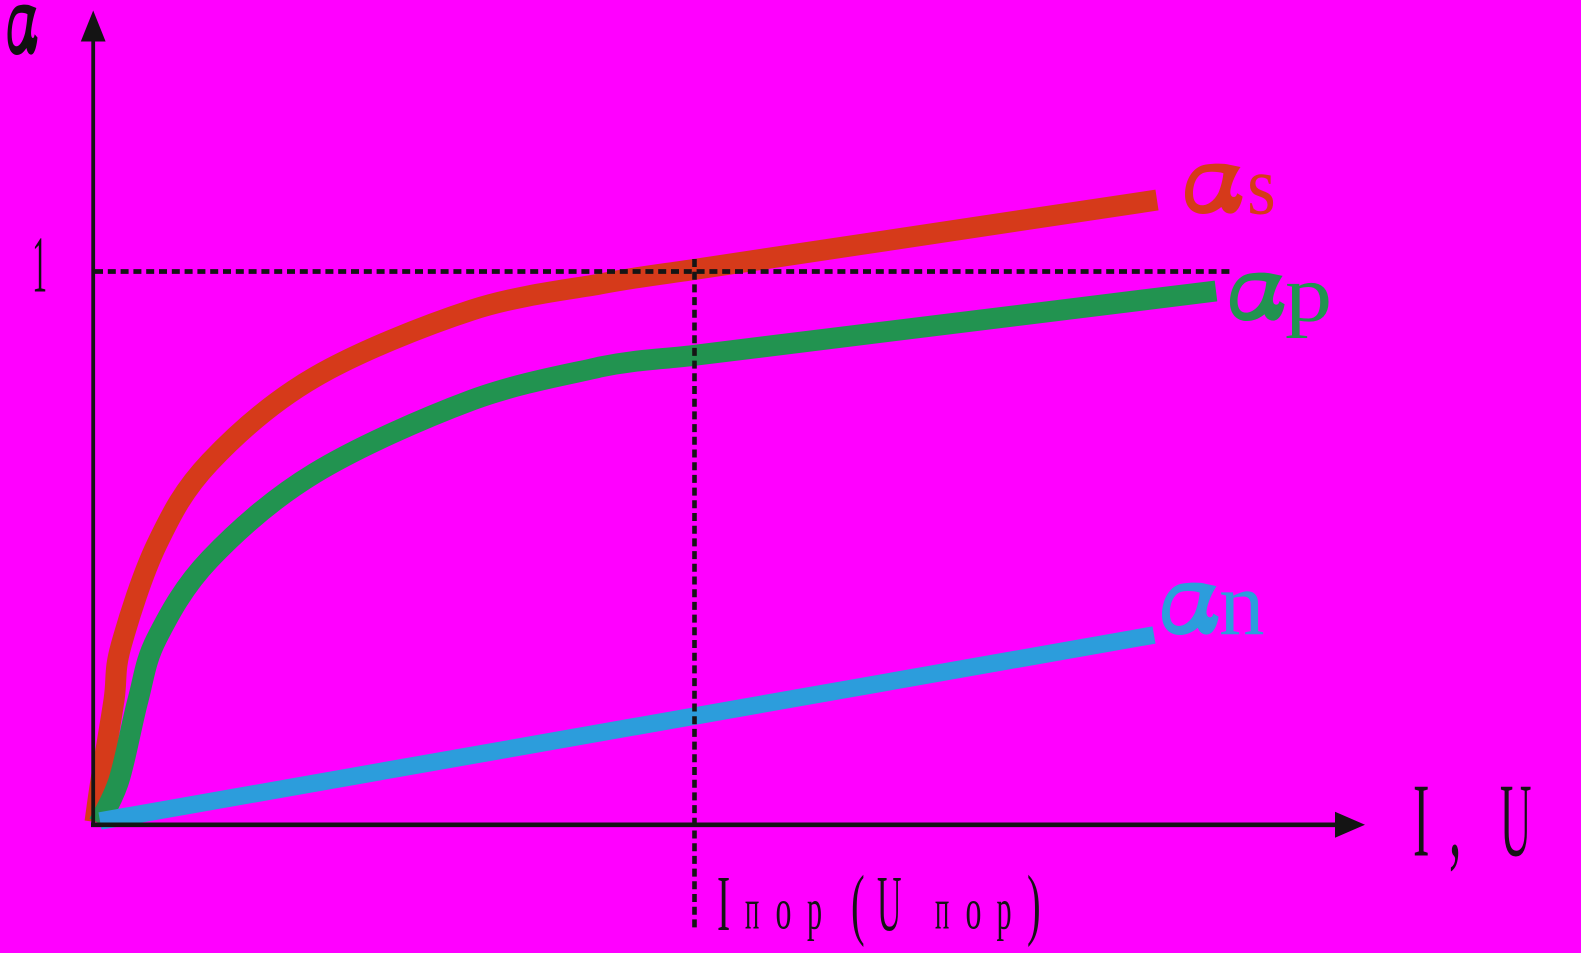 This screenshot has height=953, width=1581. What do you see at coordinates (1308, 294) in the screenshot?
I see `svg-text: p` at bounding box center [1308, 294].